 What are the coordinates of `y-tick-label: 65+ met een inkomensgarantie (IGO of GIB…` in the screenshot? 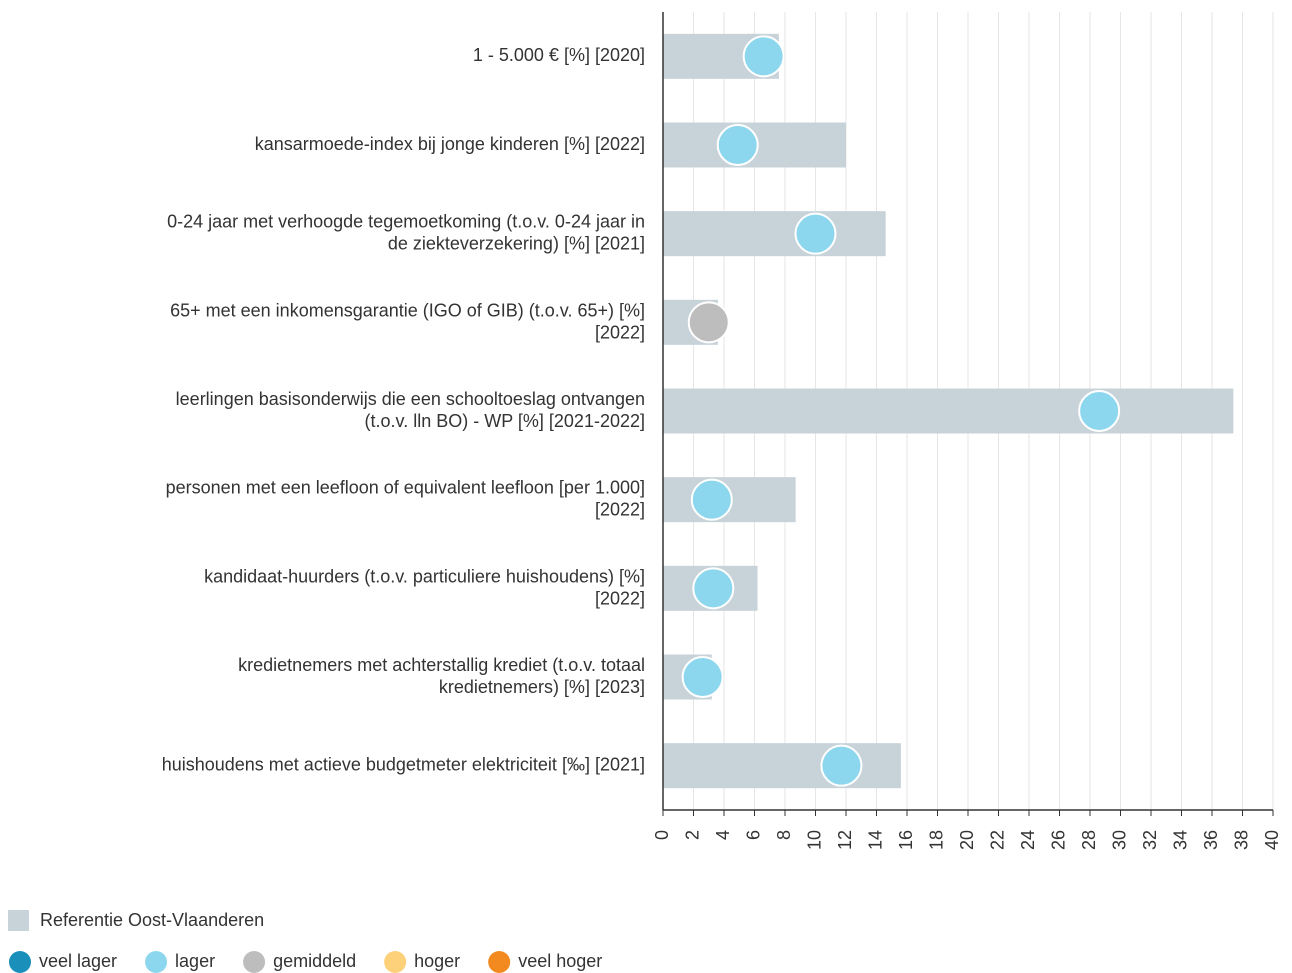 It's located at (407, 321).